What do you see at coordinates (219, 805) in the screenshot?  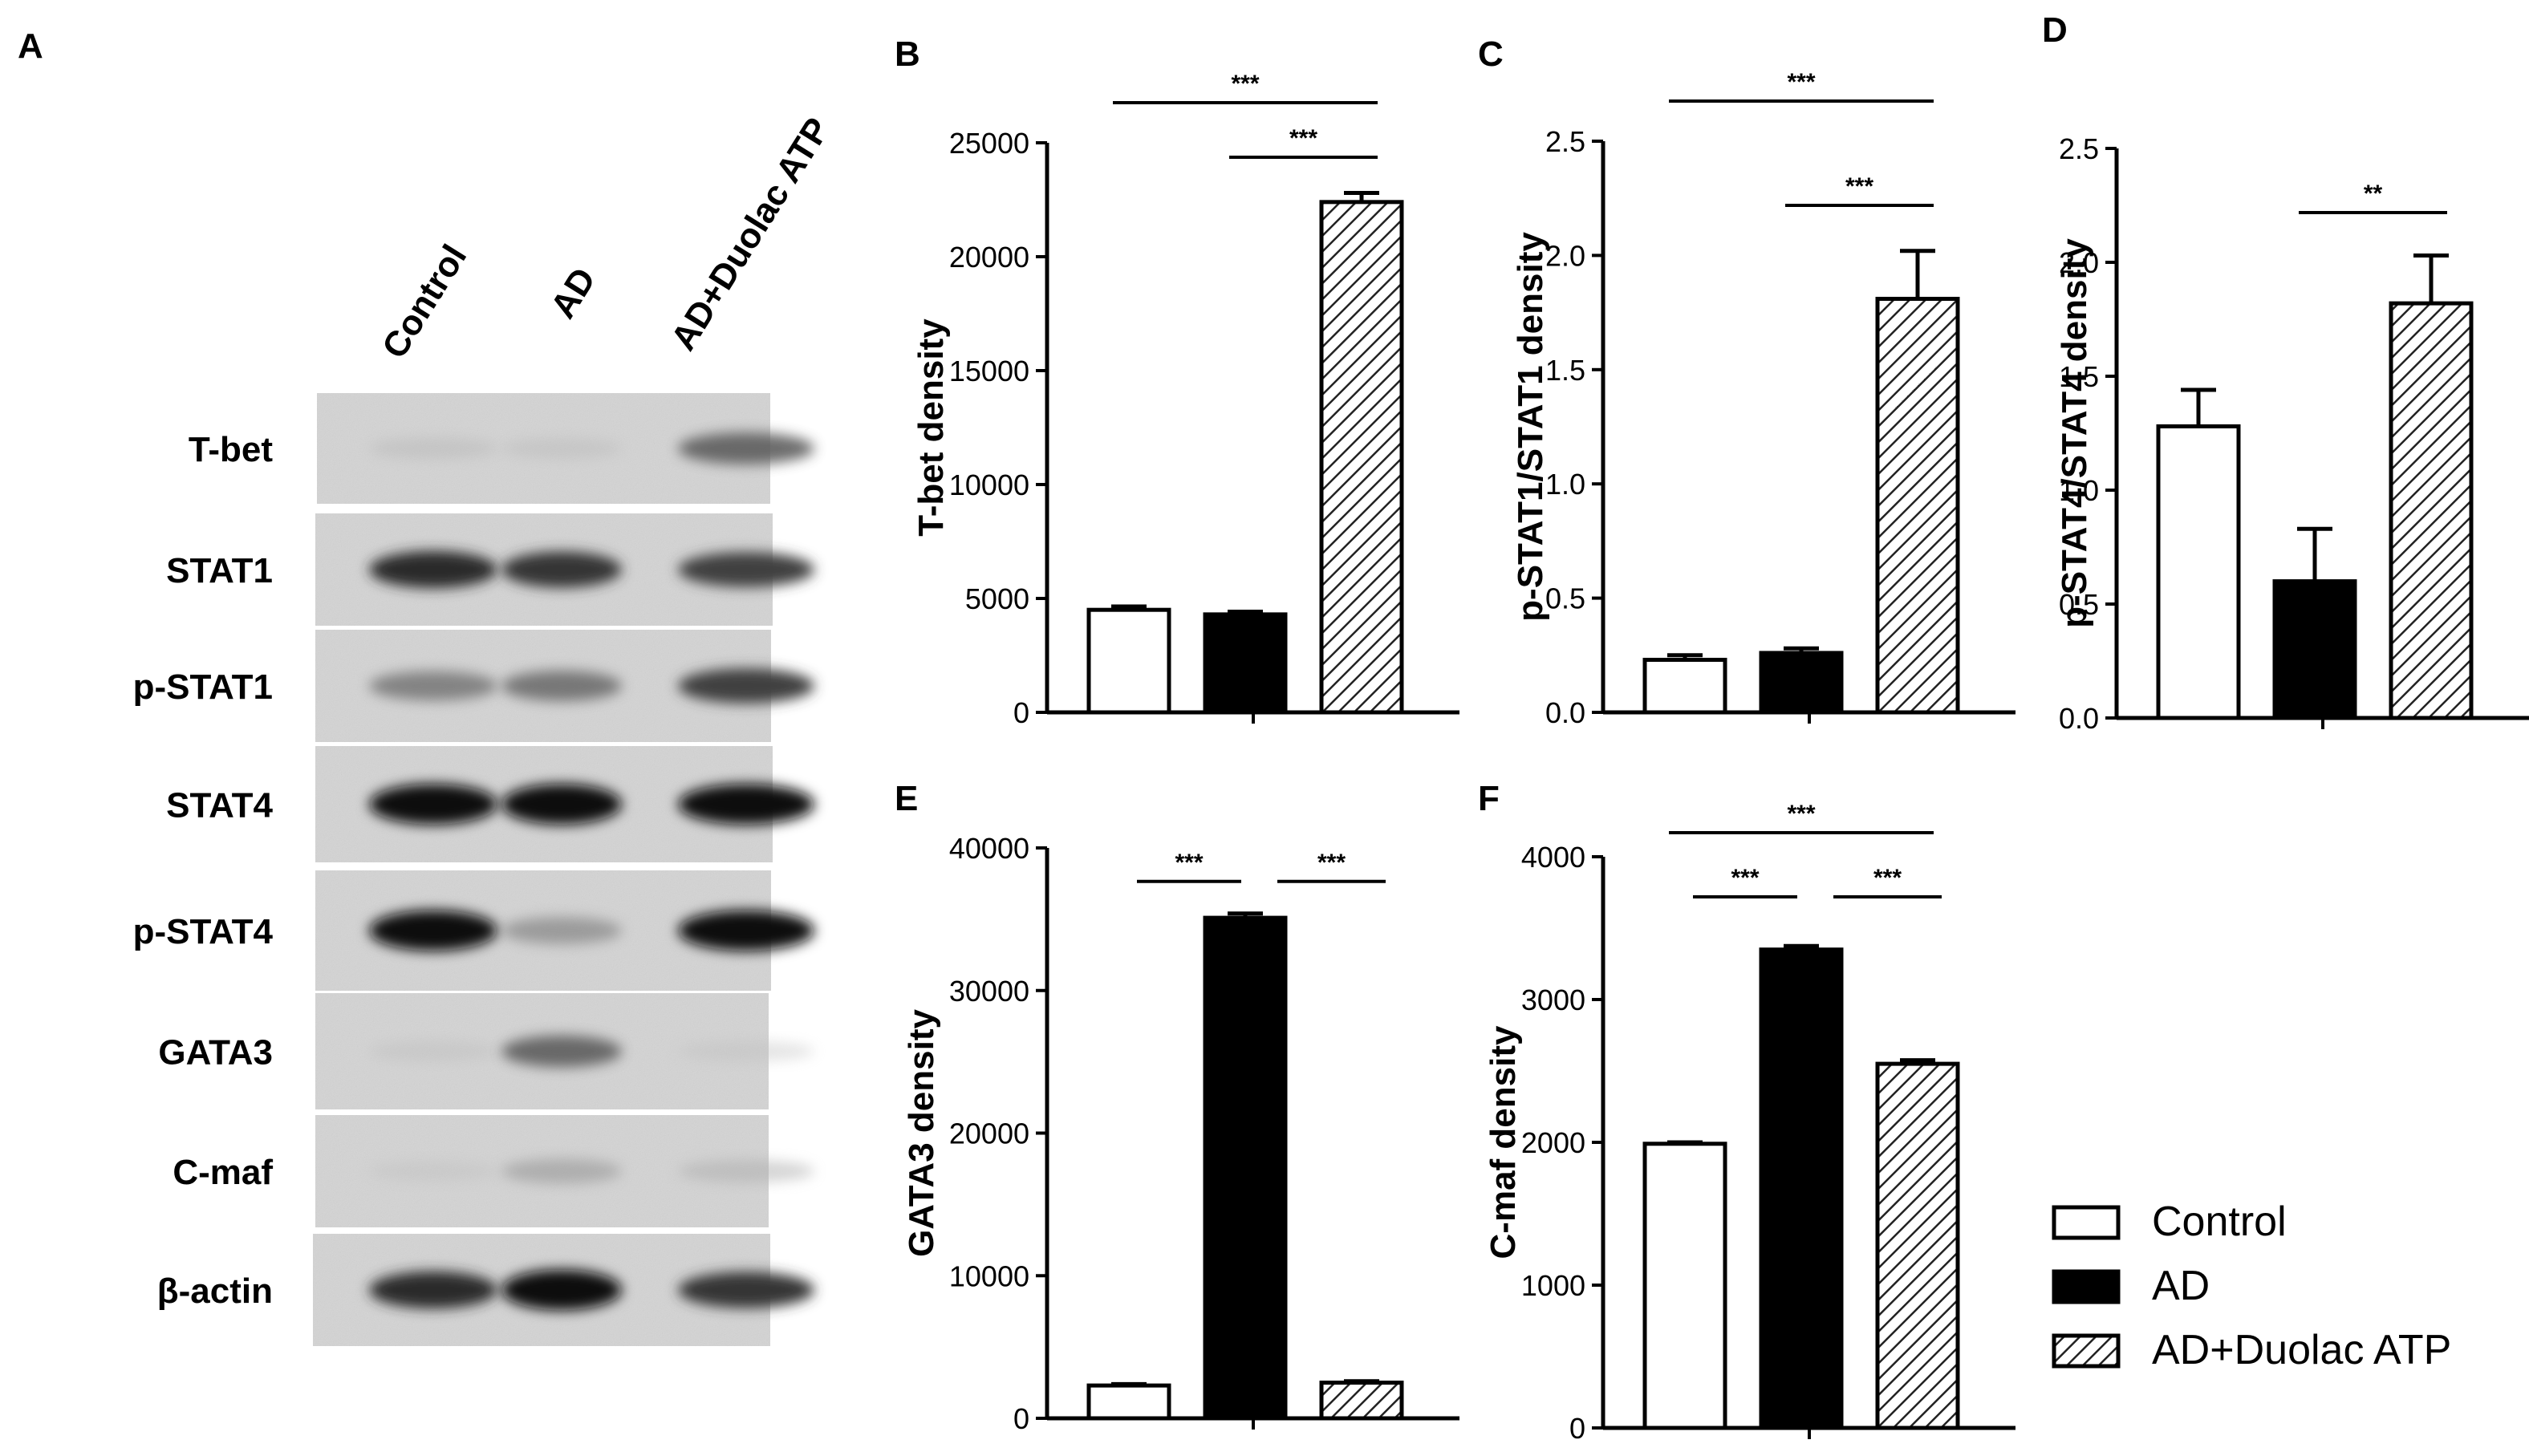 I see `blot-label-stat4: STAT4` at bounding box center [219, 805].